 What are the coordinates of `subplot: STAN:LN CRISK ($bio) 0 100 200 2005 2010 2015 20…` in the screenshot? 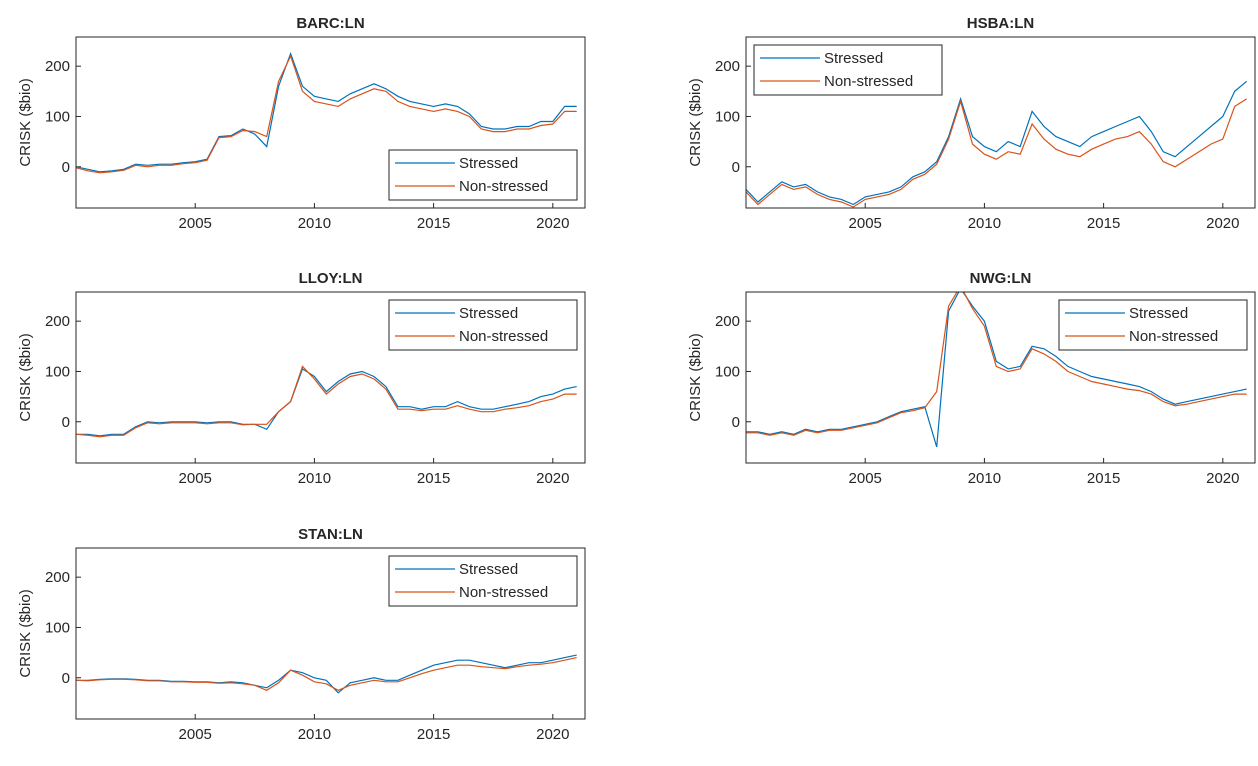 It's located at (301, 634).